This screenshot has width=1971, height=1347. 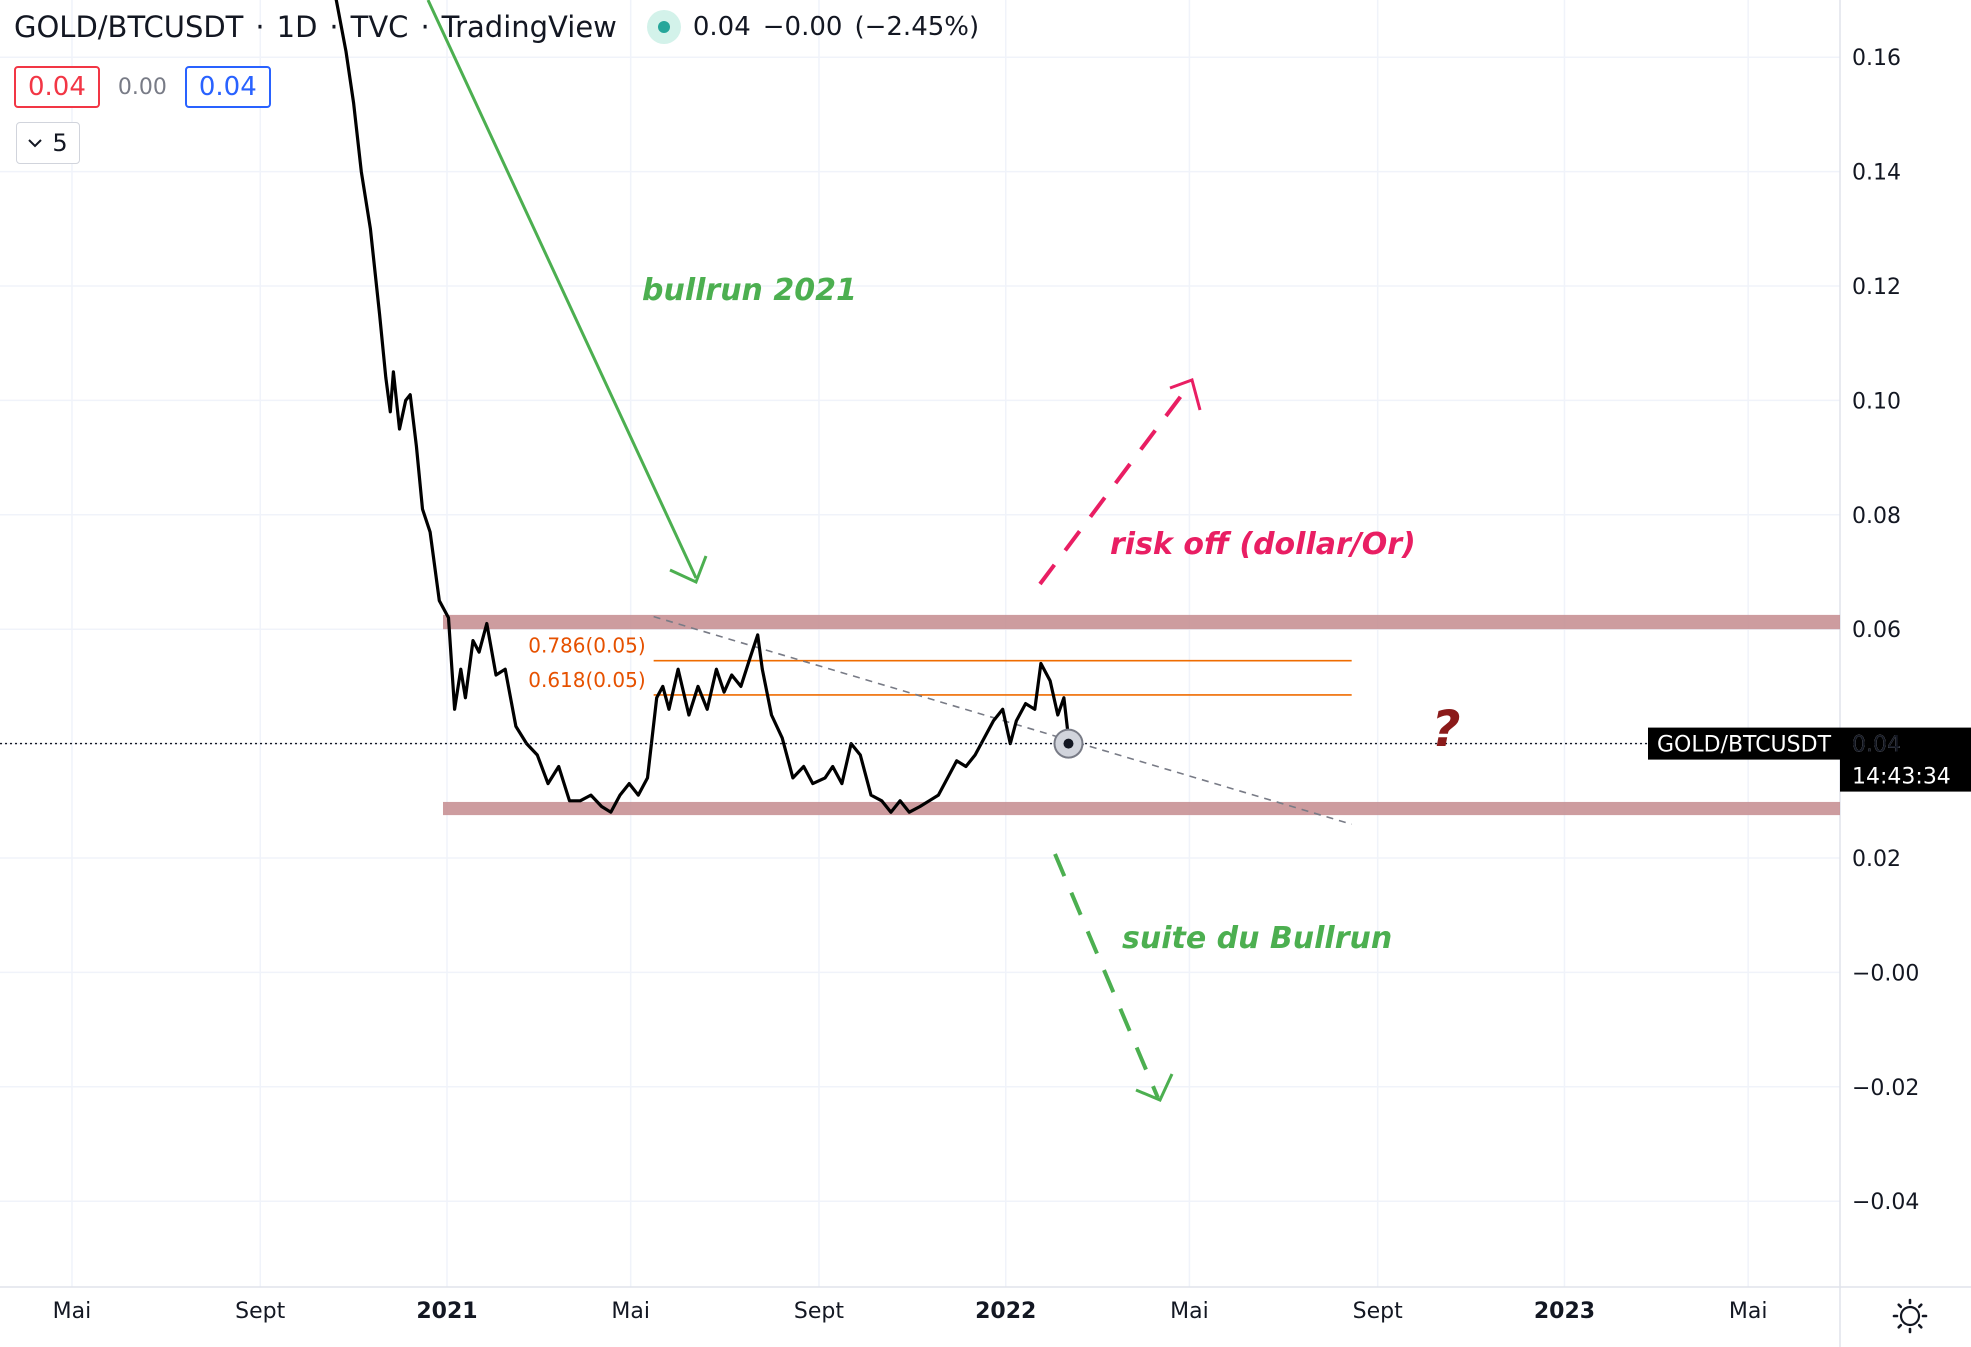 What do you see at coordinates (940, 665) in the screenshot?
I see `fib-levels: 0.786(0.05) 0.618(0.05)` at bounding box center [940, 665].